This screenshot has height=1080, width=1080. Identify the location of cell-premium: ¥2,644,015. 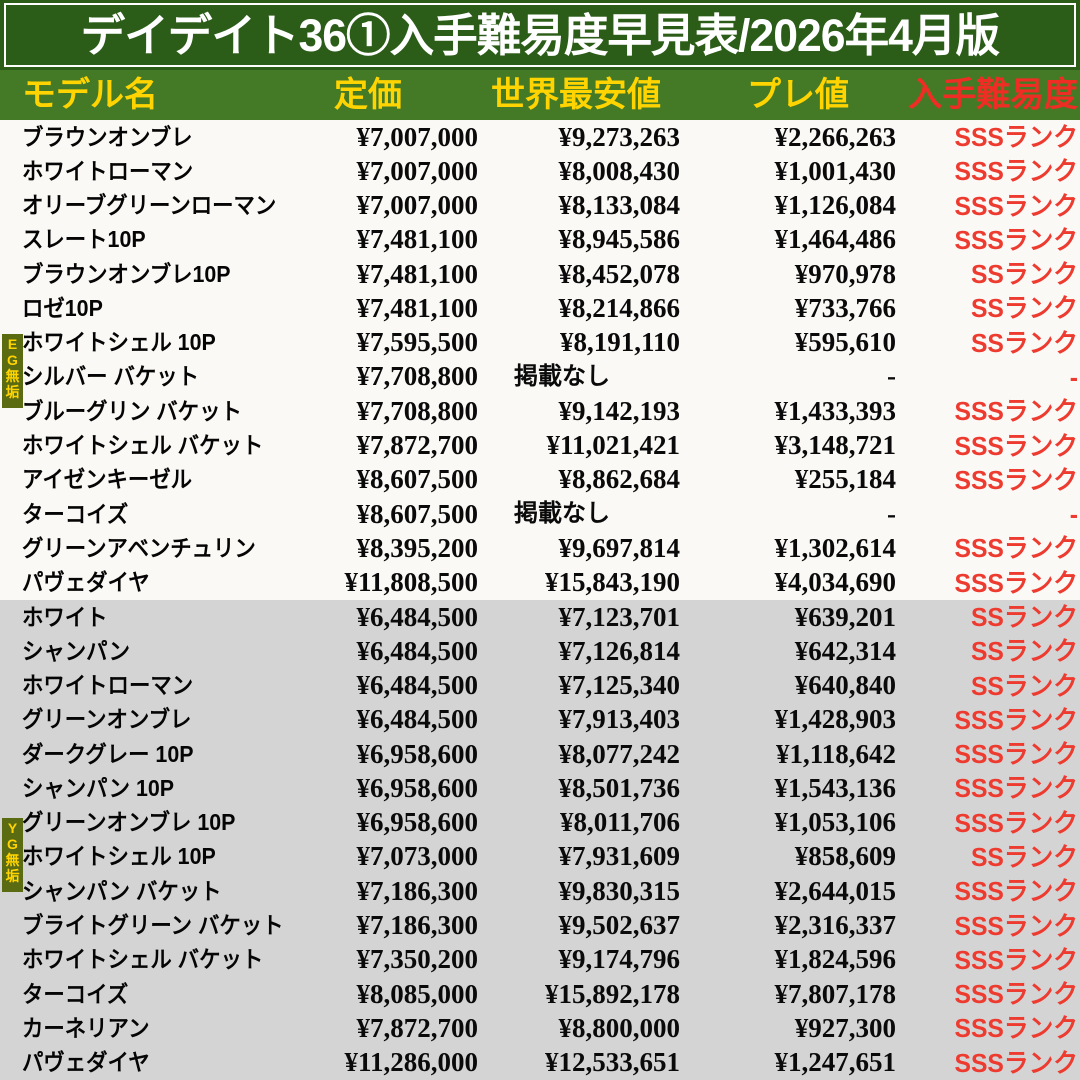
(835, 890).